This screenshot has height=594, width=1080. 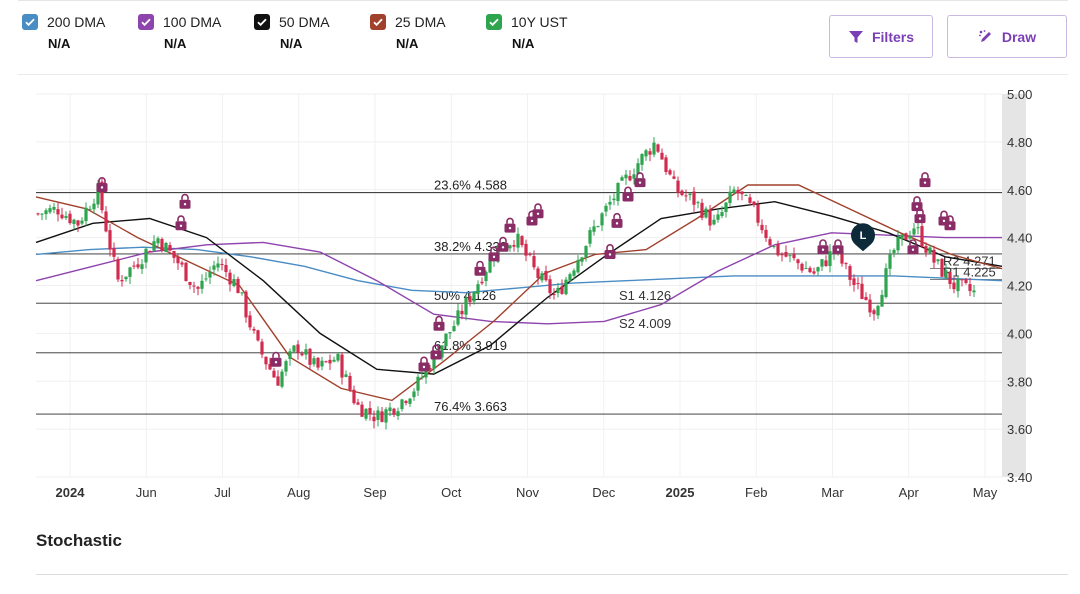 I want to click on legend-item: 10Y UST N/A, so click(x=544, y=32).